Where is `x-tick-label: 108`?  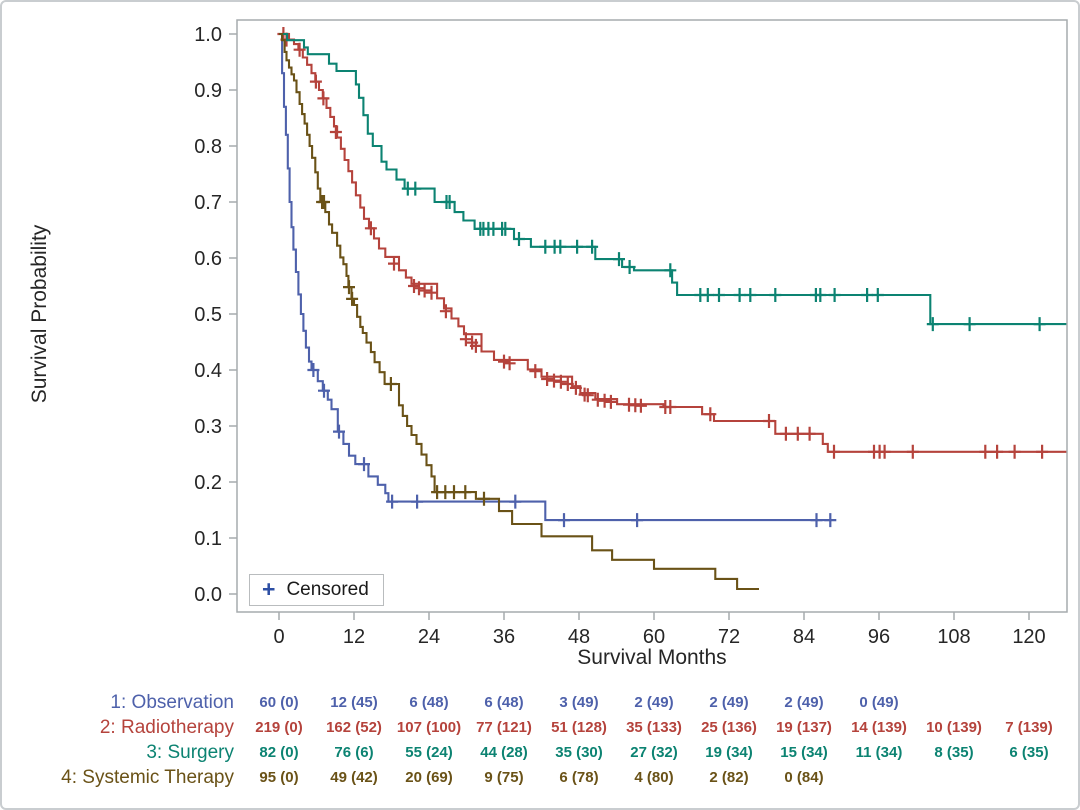
x-tick-label: 108 is located at coordinates (953, 637).